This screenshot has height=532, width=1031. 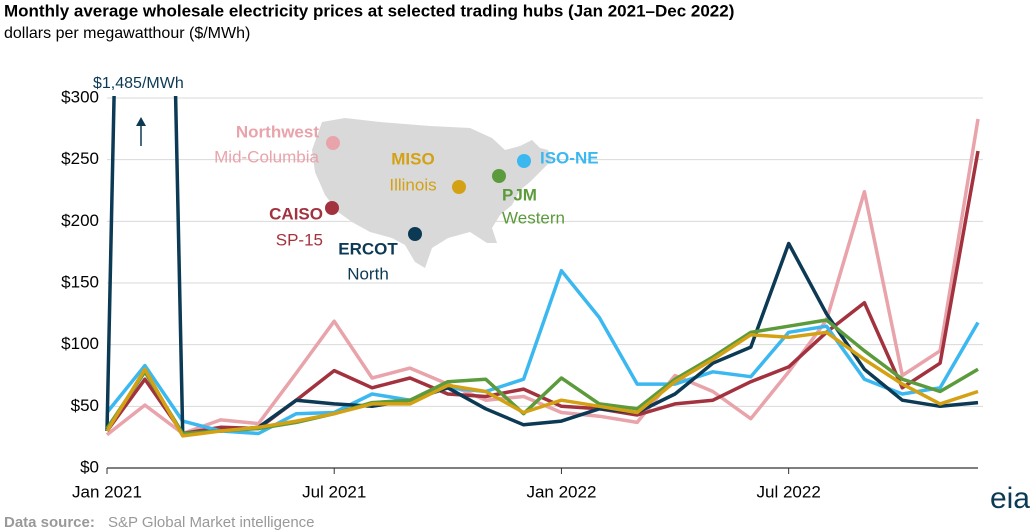 What do you see at coordinates (80, 96) in the screenshot?
I see `y-tick-label: $300` at bounding box center [80, 96].